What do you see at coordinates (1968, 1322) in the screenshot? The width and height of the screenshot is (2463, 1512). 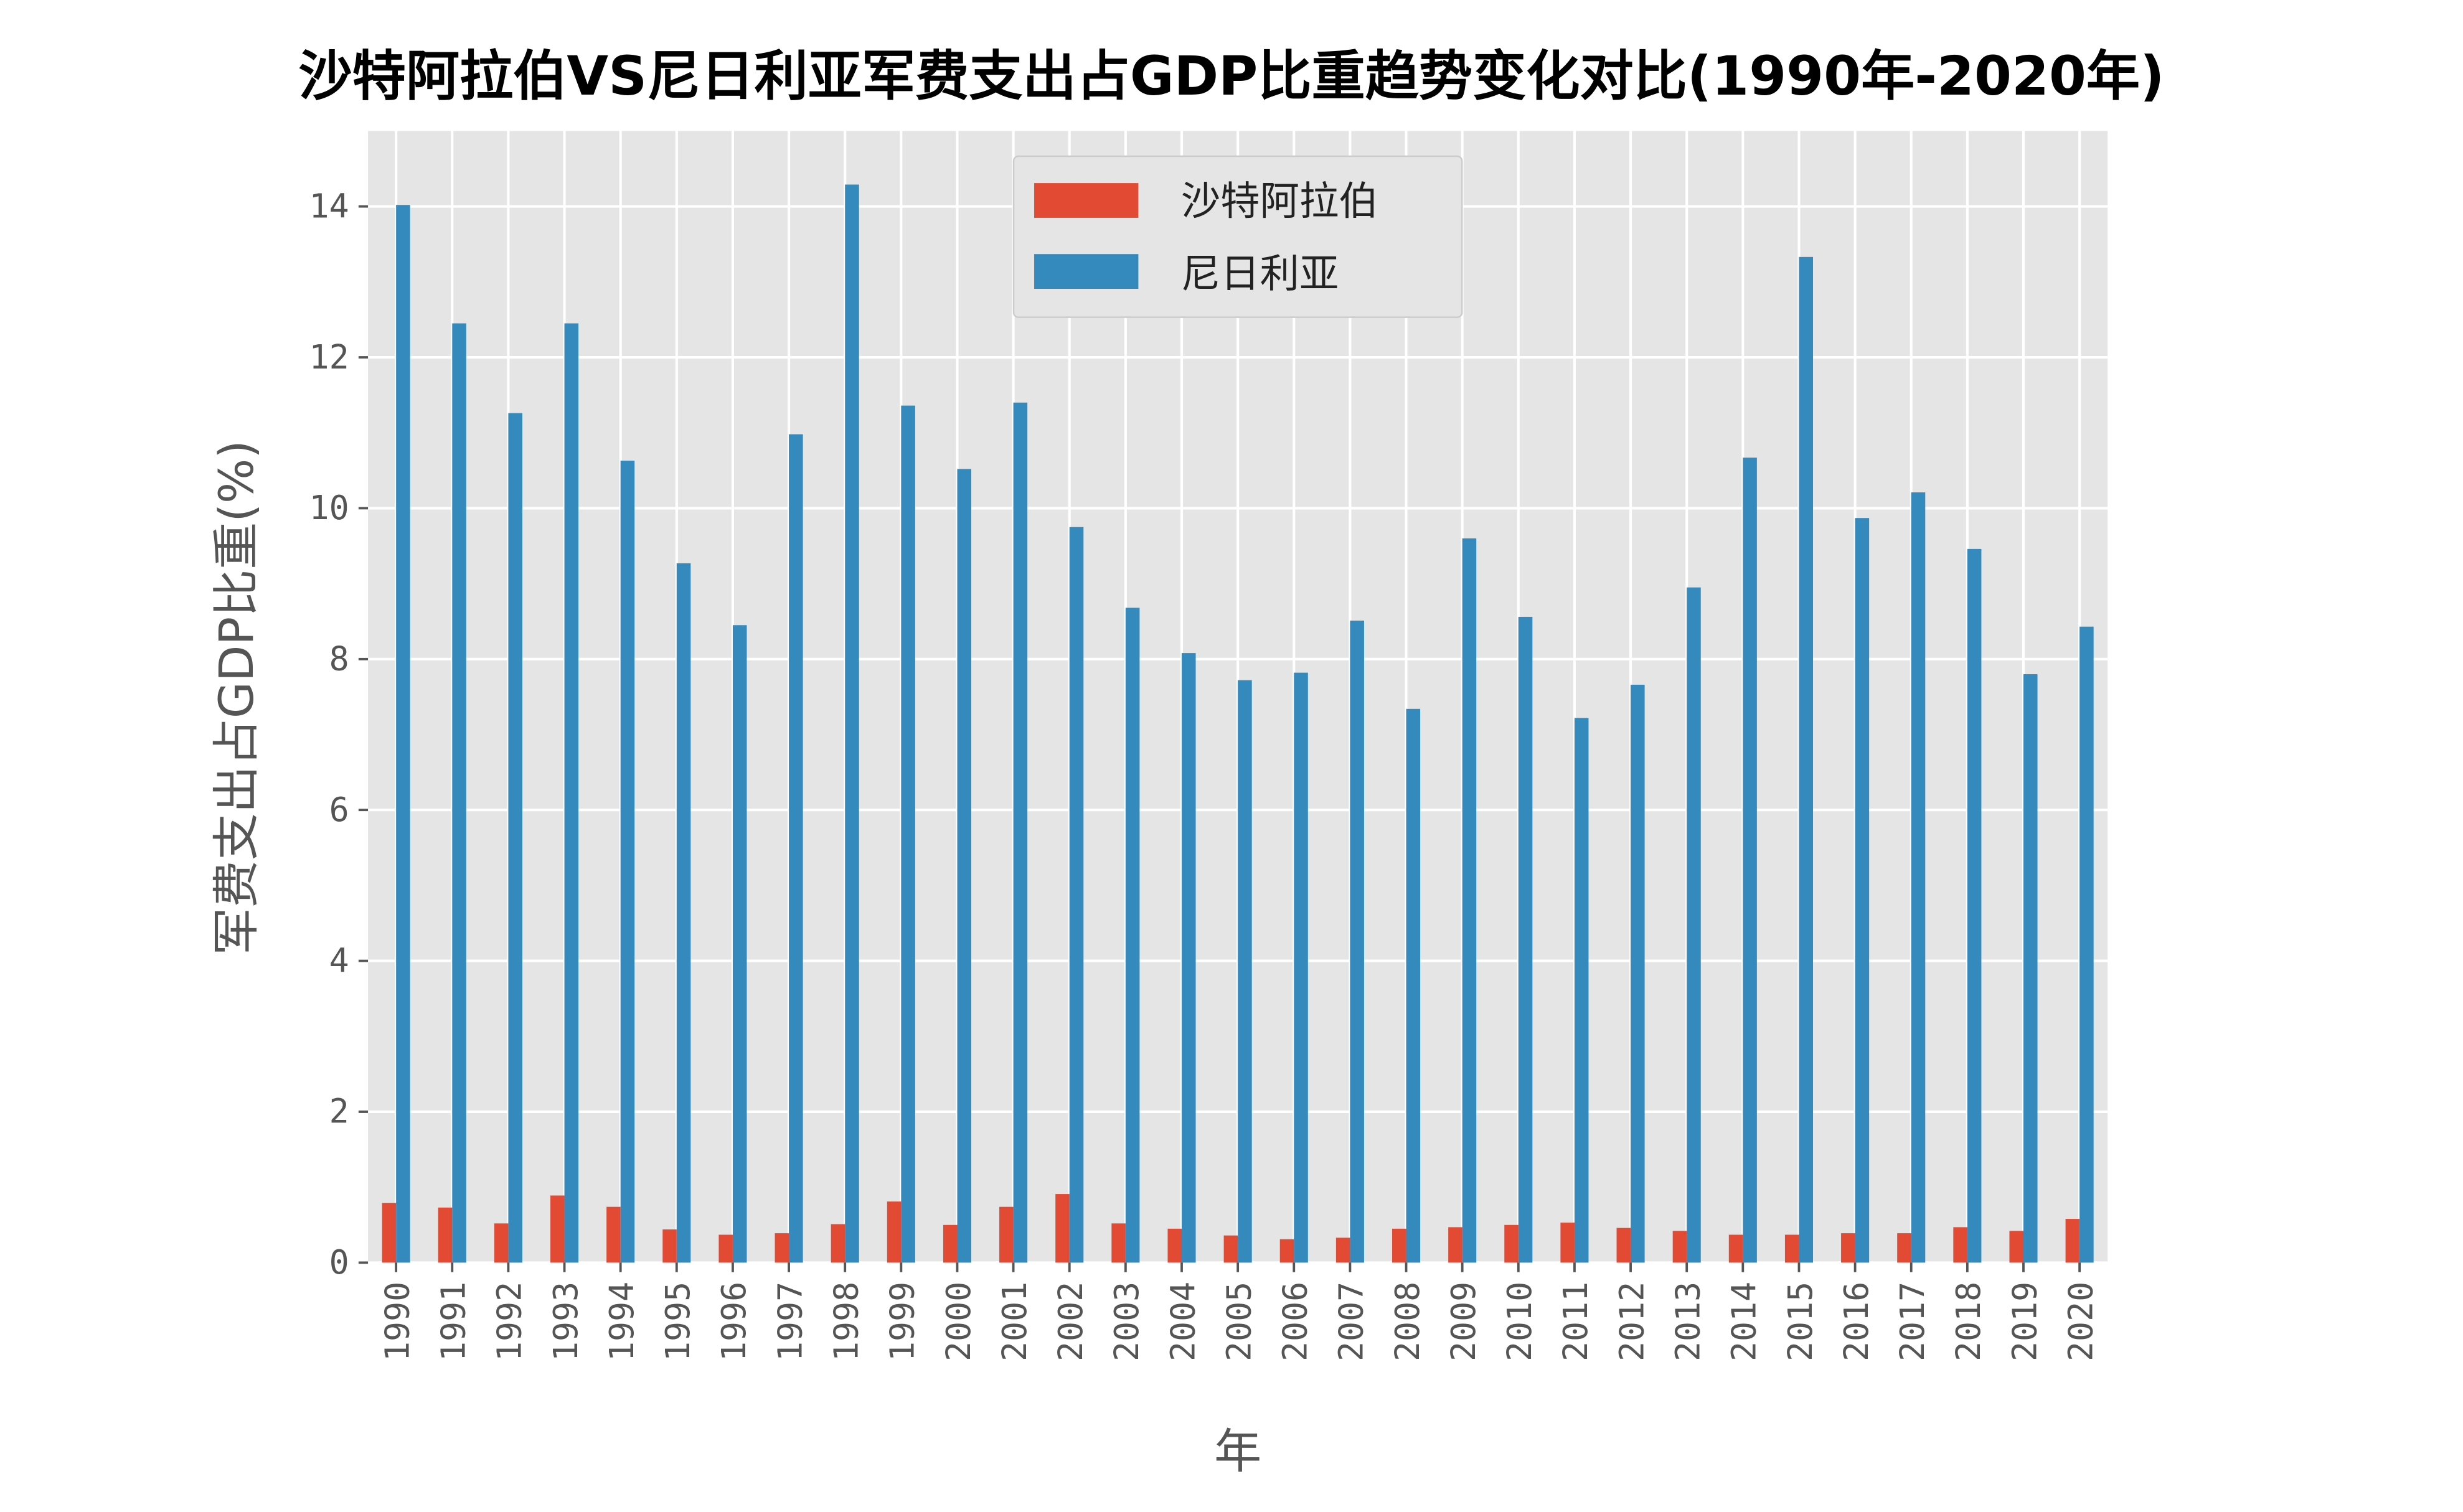 I see `x-tick-label: 2018` at bounding box center [1968, 1322].